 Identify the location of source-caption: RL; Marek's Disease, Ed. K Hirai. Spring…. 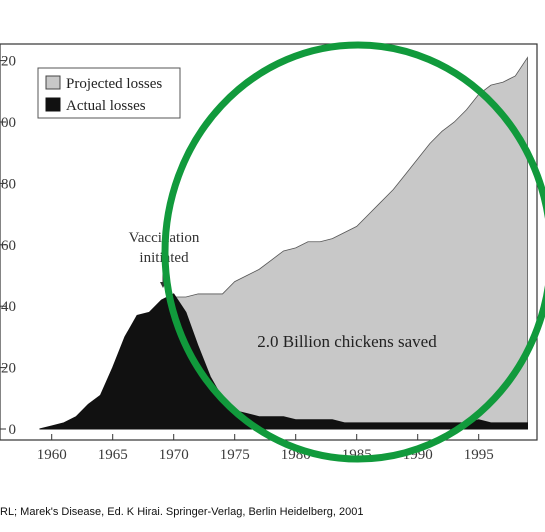
(182, 512).